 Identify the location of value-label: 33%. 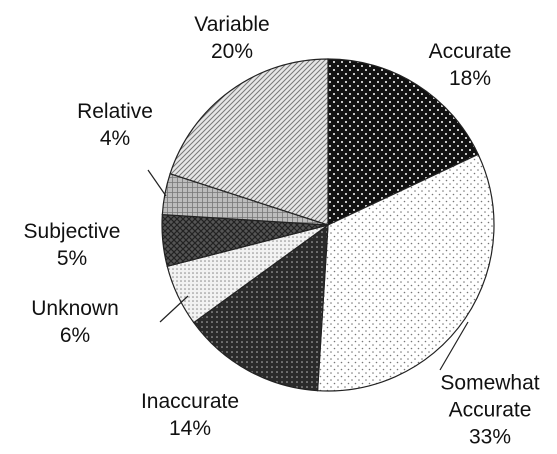
(490, 437).